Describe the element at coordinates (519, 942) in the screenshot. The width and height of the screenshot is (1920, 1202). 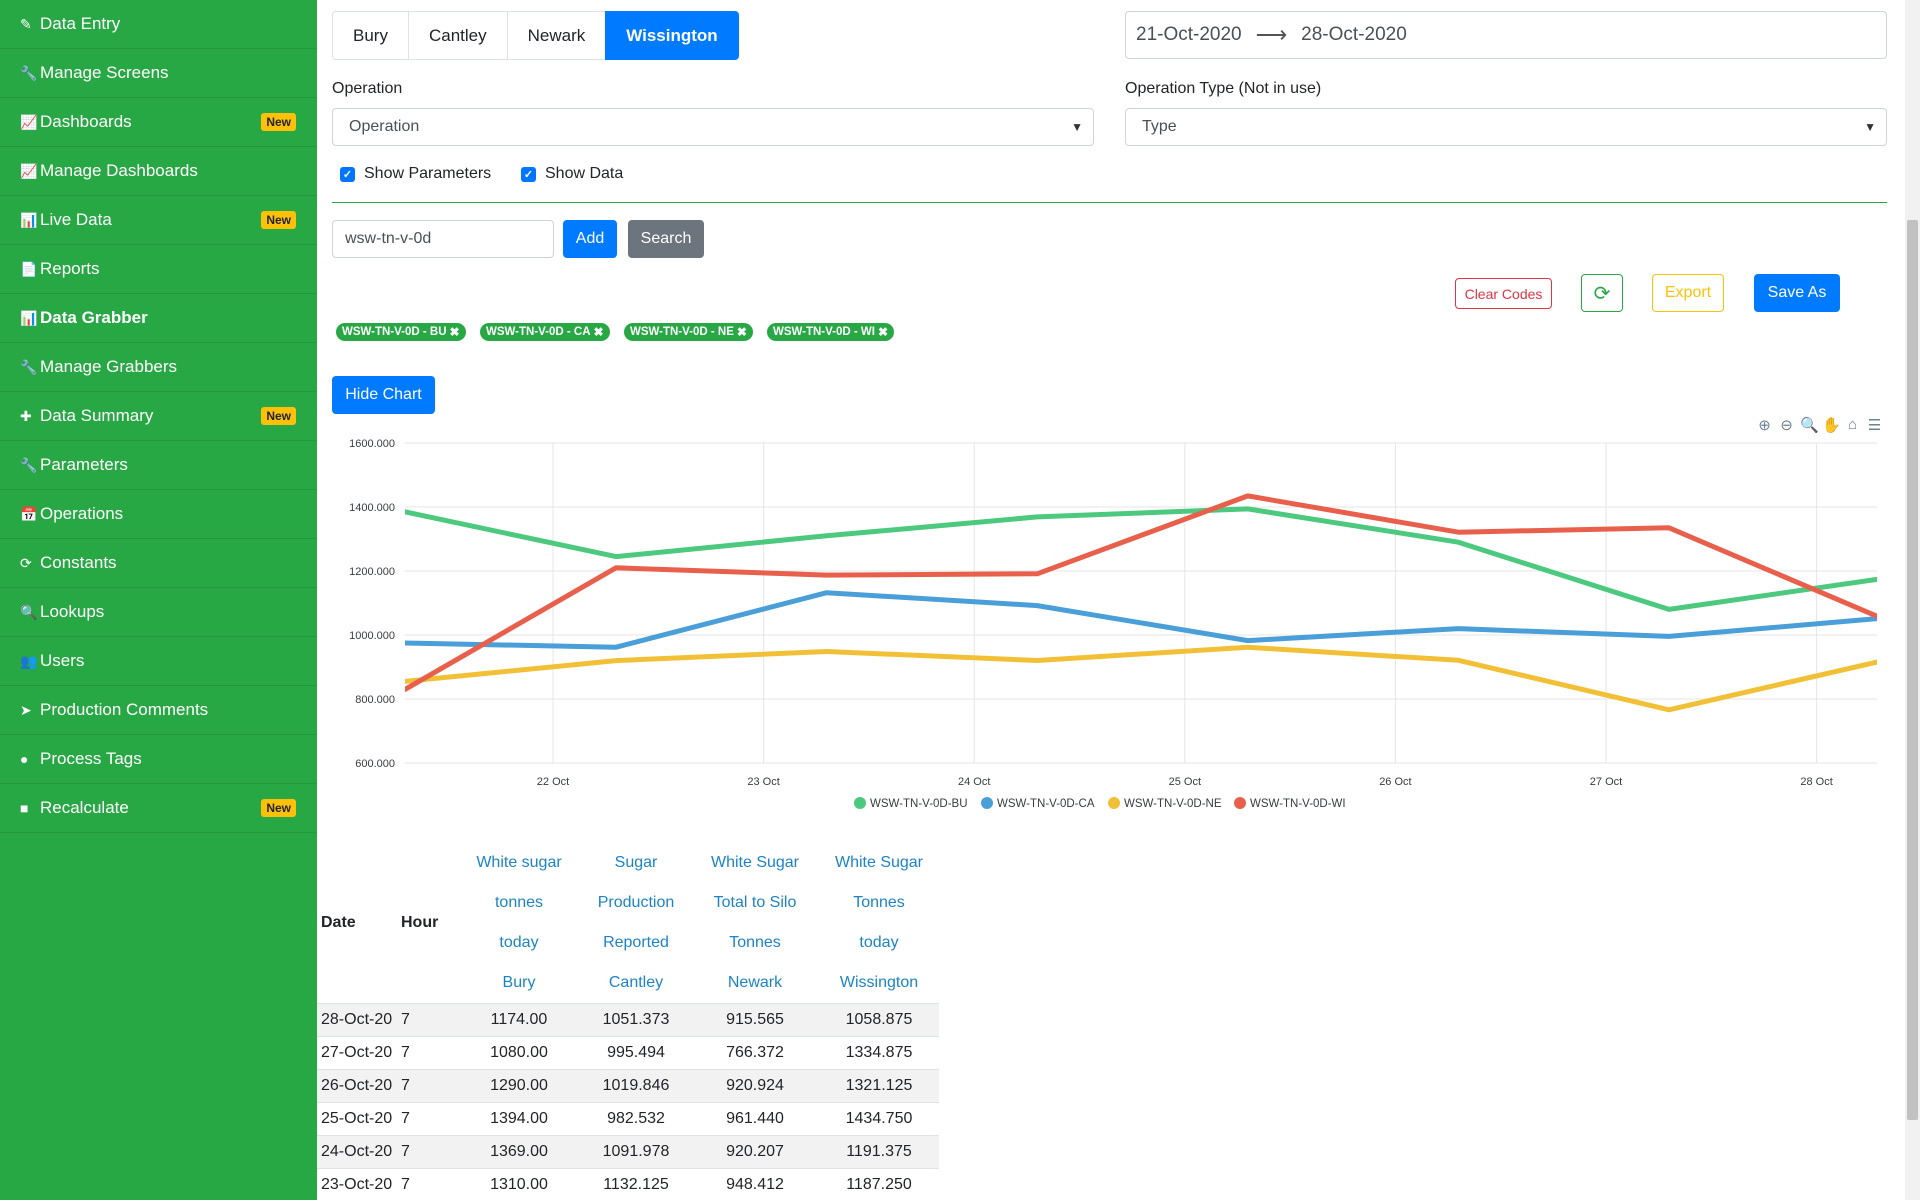
I see `header-line: today` at that location.